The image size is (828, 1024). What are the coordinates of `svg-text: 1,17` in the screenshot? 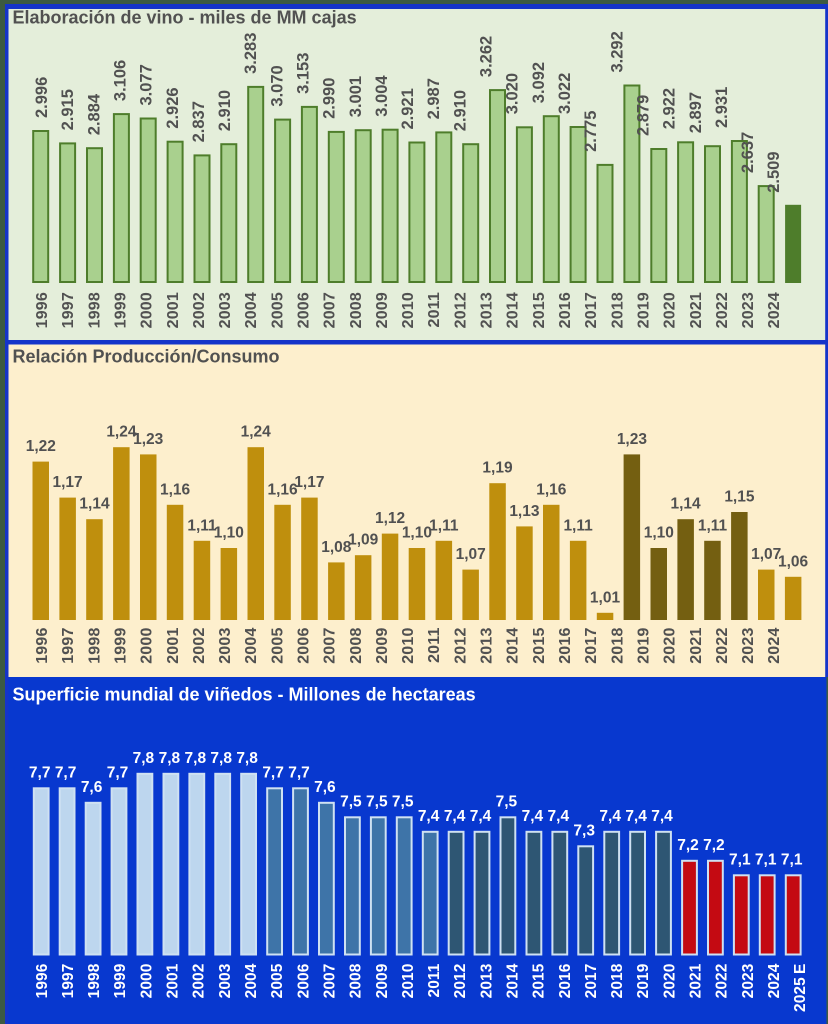 It's located at (68, 482).